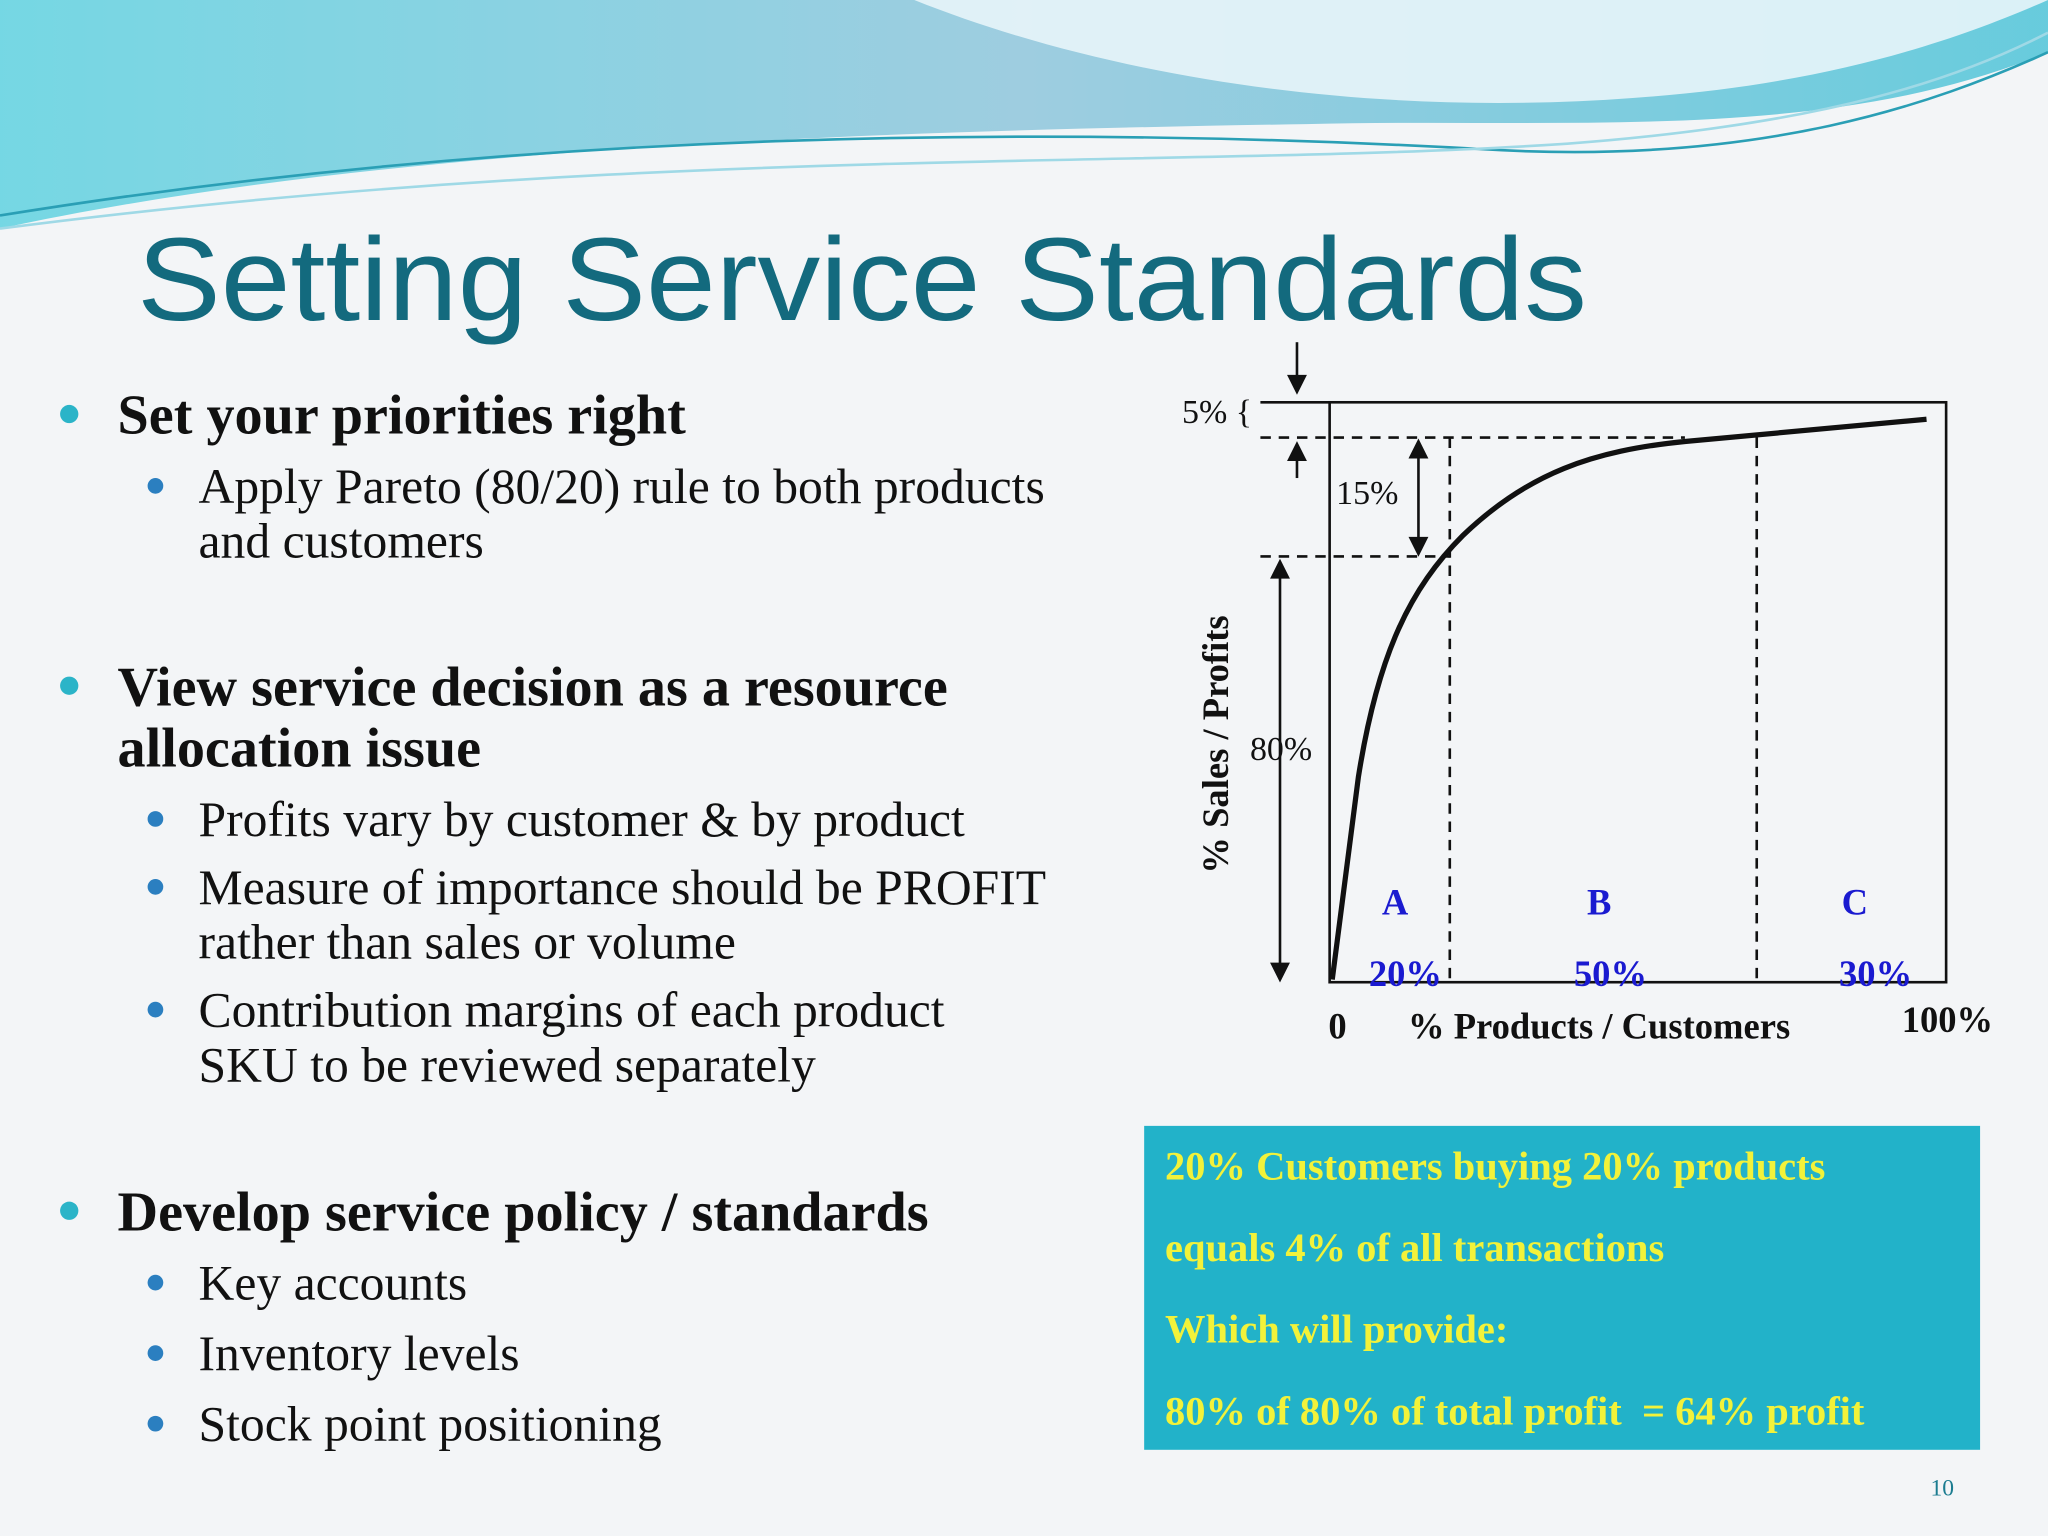 The image size is (2048, 1536). What do you see at coordinates (623, 887) in the screenshot?
I see `sub-bullet-text: Measure of importance should be PROFIT` at bounding box center [623, 887].